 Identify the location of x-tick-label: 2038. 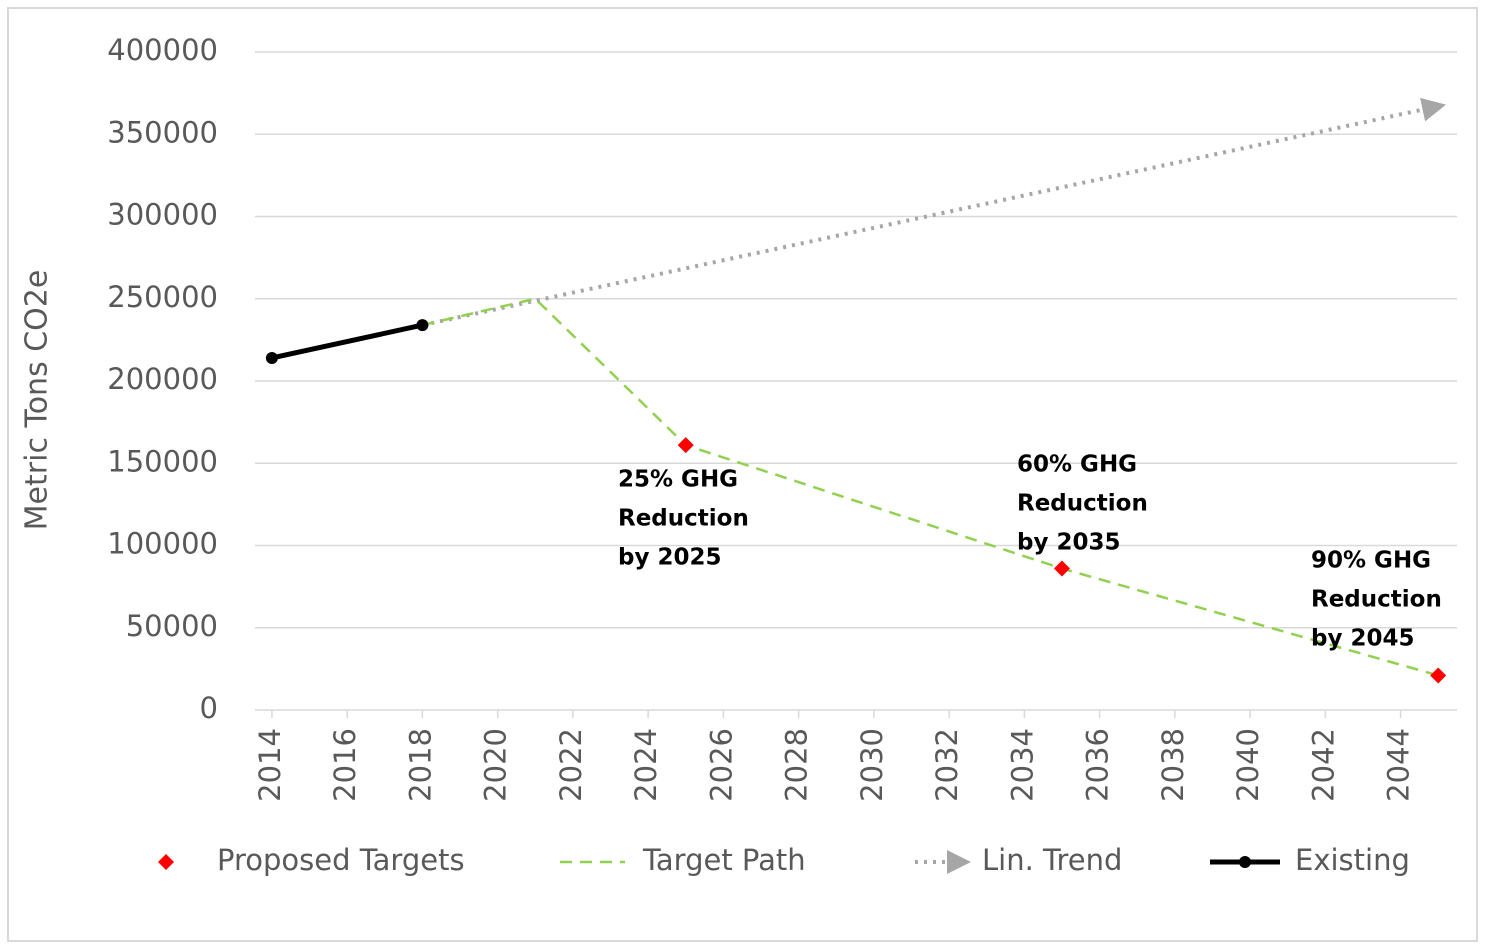
(1173, 765).